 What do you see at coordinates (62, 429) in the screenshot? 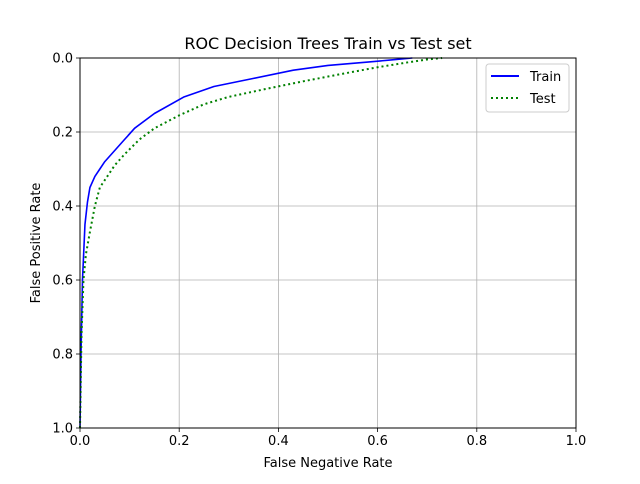
I see `y-tick-label-5: 1.0` at bounding box center [62, 429].